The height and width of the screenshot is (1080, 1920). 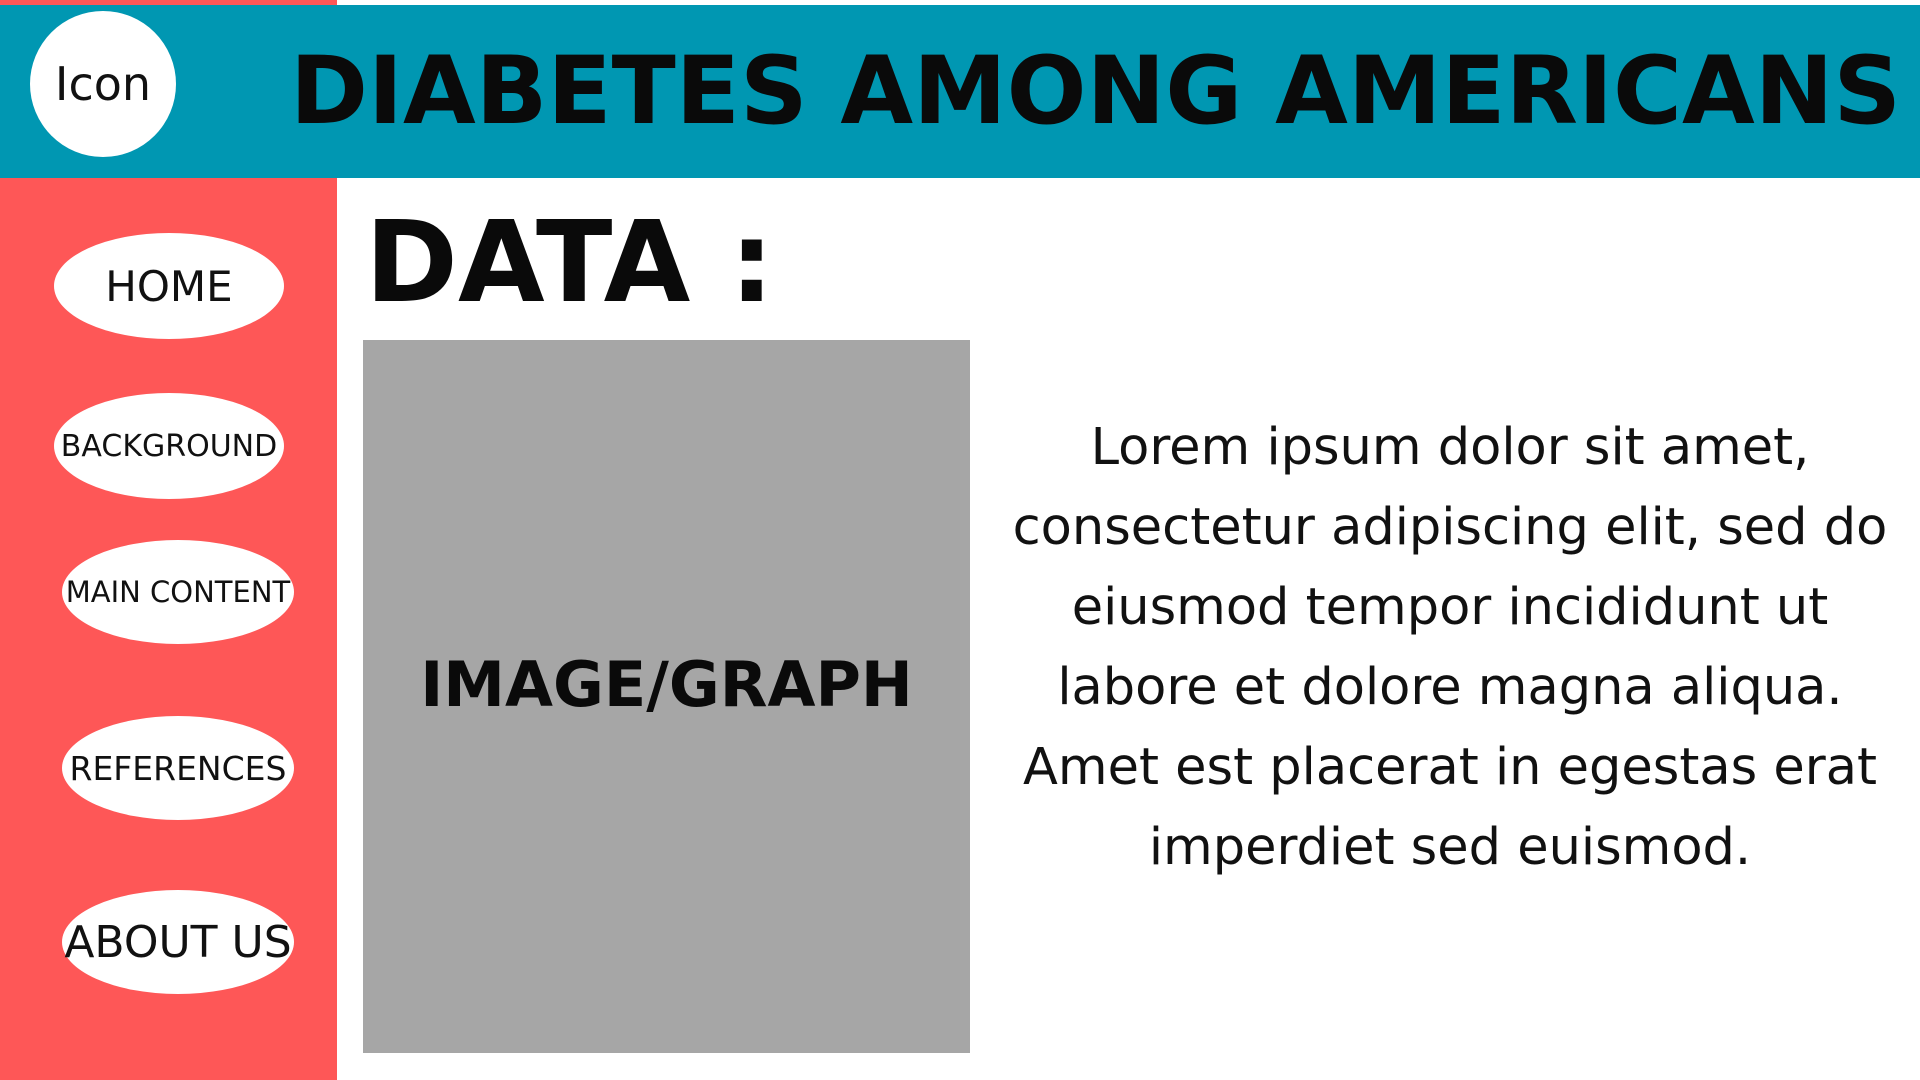 What do you see at coordinates (169, 446) in the screenshot?
I see `nav-background-button: BACKGROUND` at bounding box center [169, 446].